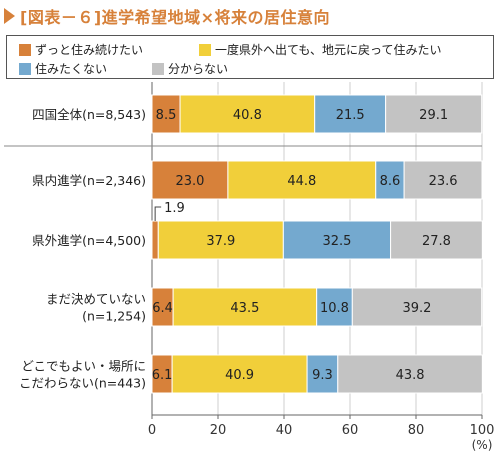 The height and width of the screenshot is (457, 500). I want to click on legend-label-no: 住みたくない, so click(71, 69).